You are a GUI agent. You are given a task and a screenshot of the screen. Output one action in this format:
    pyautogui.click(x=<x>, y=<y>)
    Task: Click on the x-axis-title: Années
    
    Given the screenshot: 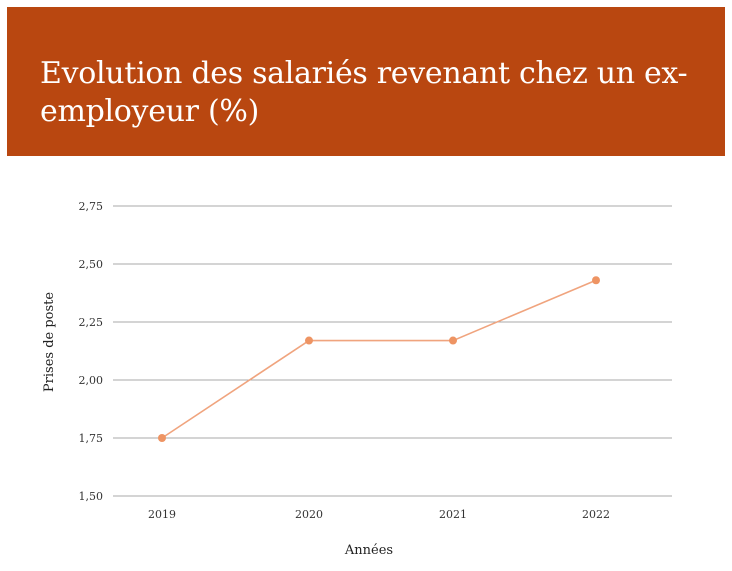 What is the action you would take?
    pyautogui.click(x=368, y=550)
    